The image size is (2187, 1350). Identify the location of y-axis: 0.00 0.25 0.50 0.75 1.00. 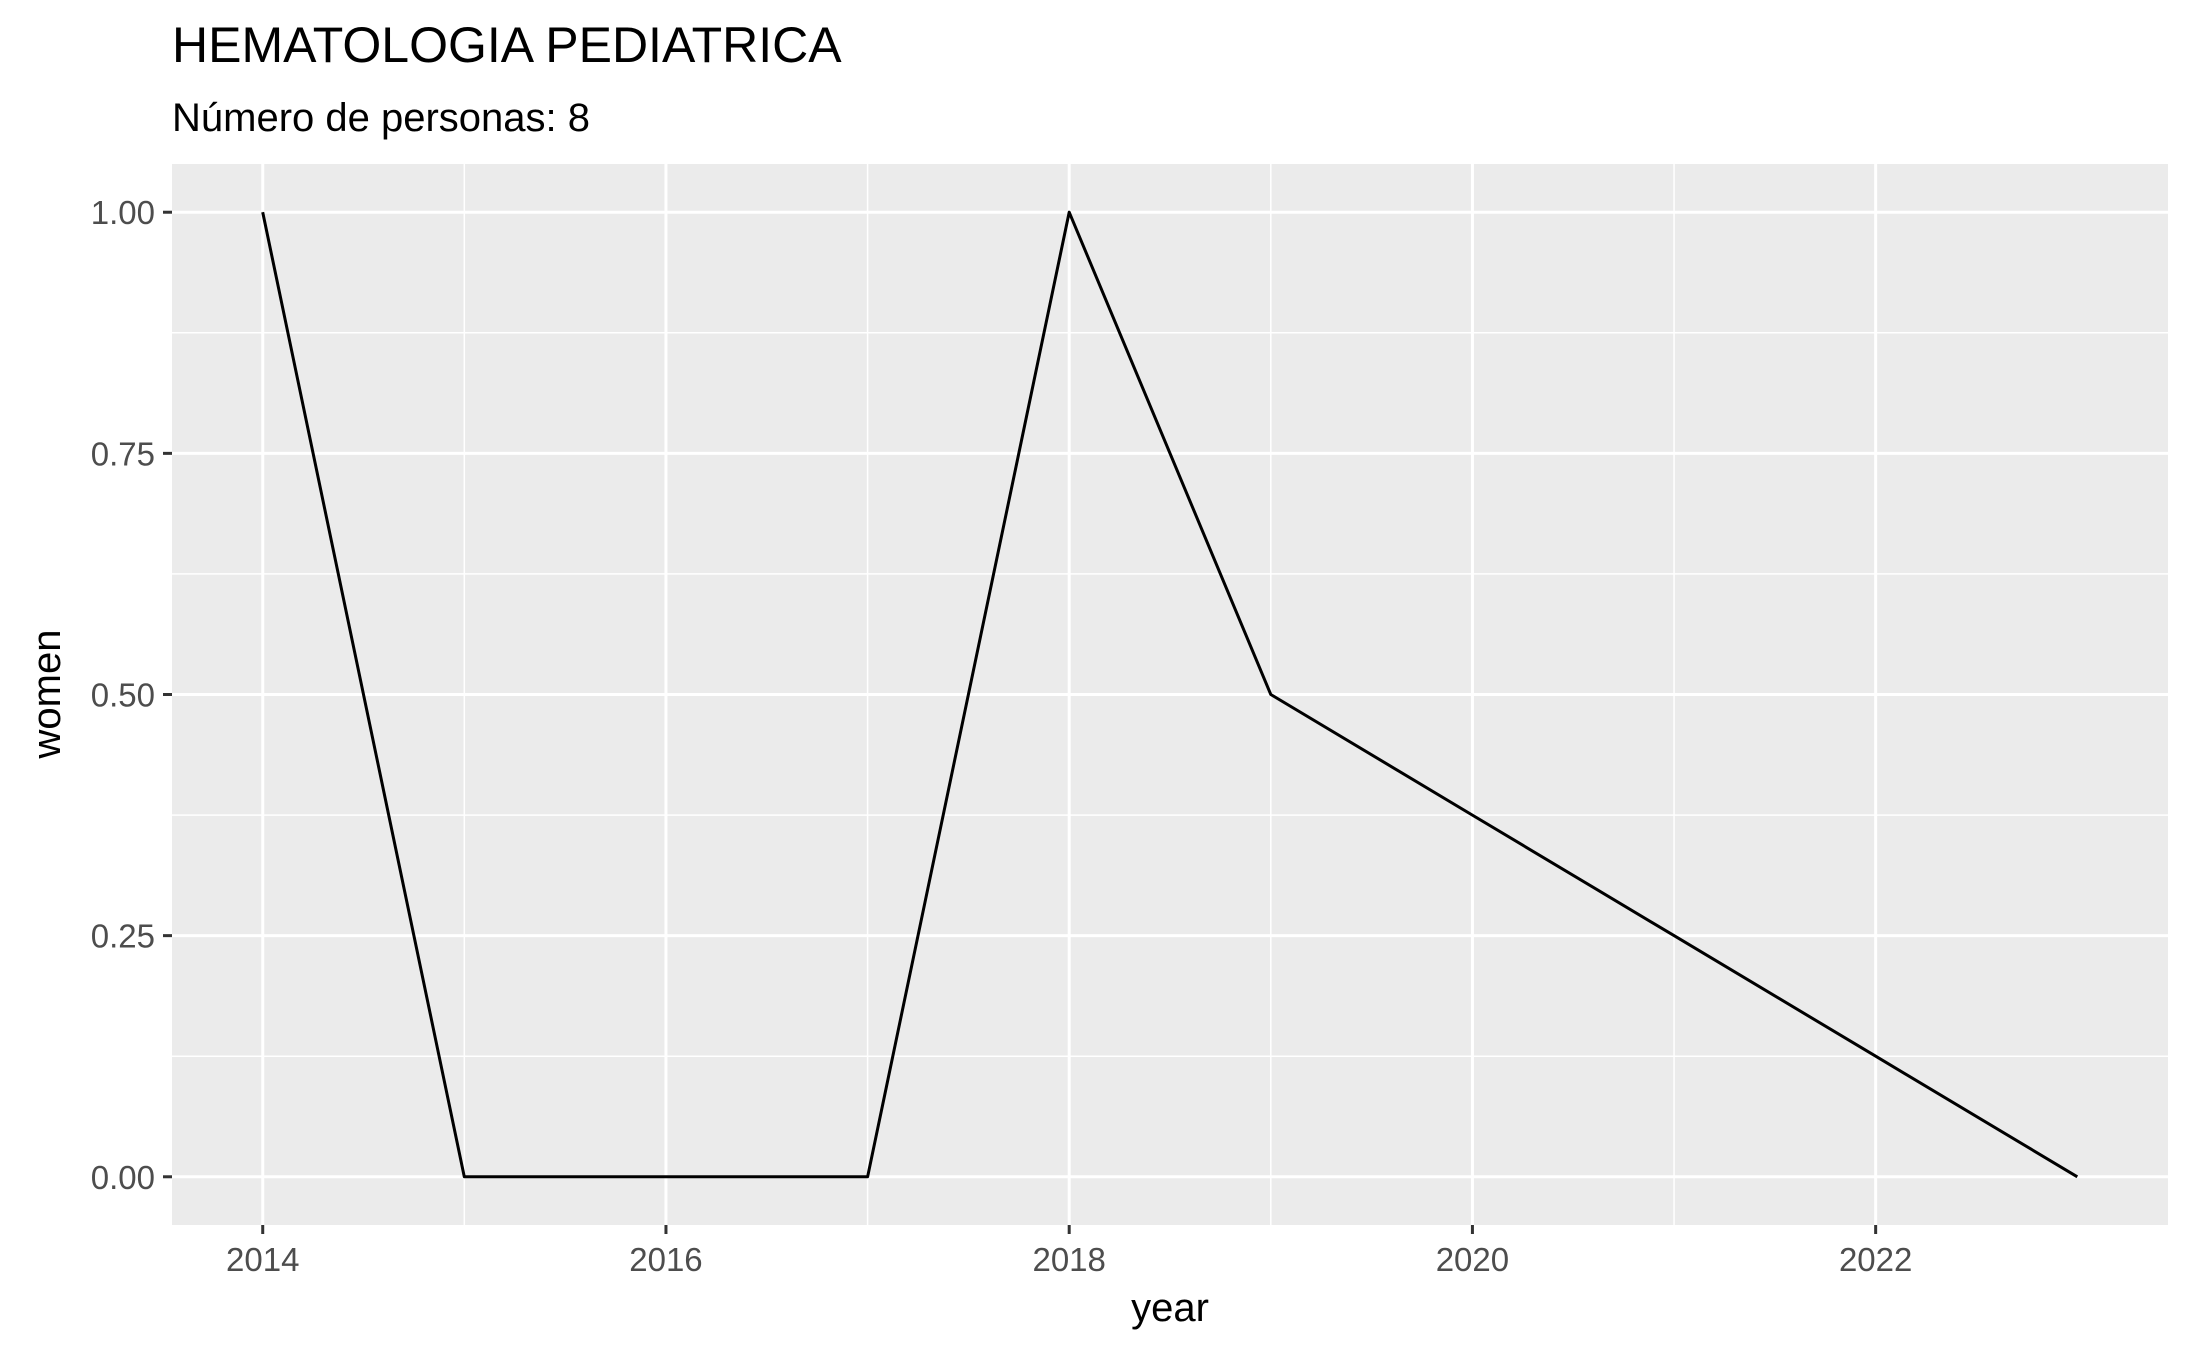
(131, 695).